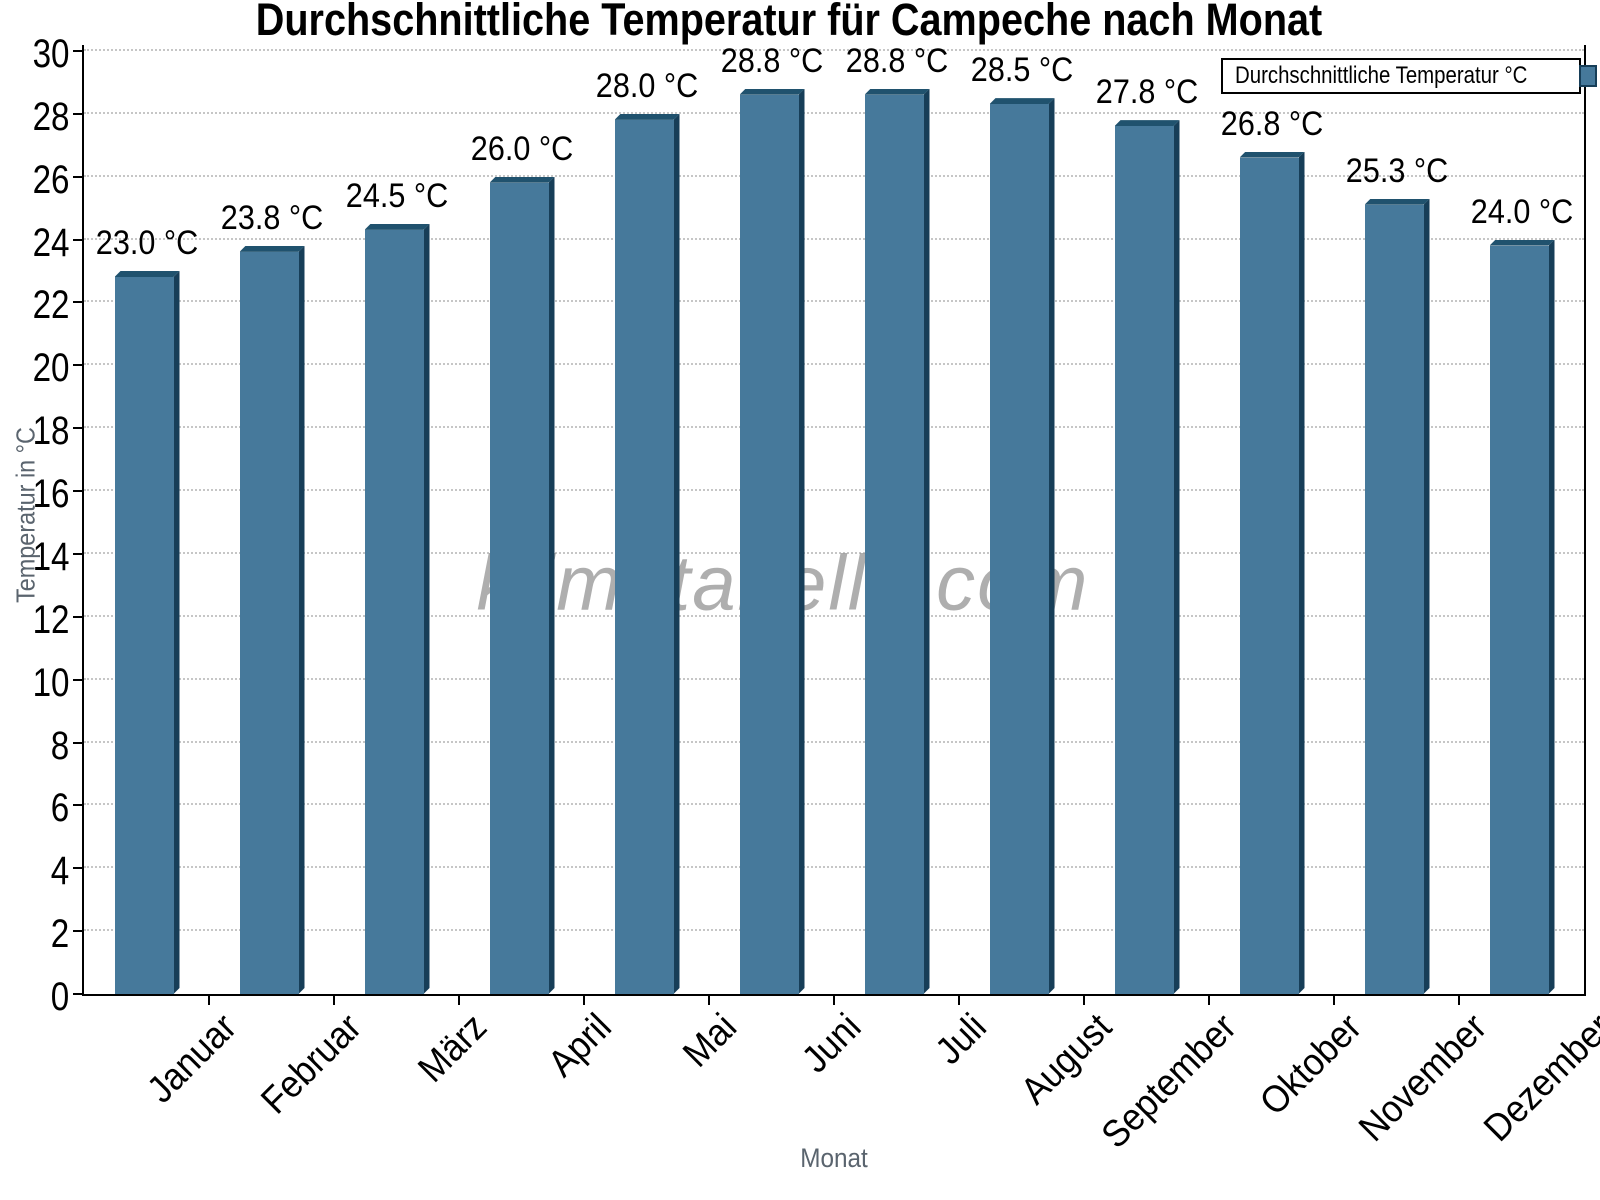  I want to click on bar-value-label: 24.0 °C, so click(1522, 211).